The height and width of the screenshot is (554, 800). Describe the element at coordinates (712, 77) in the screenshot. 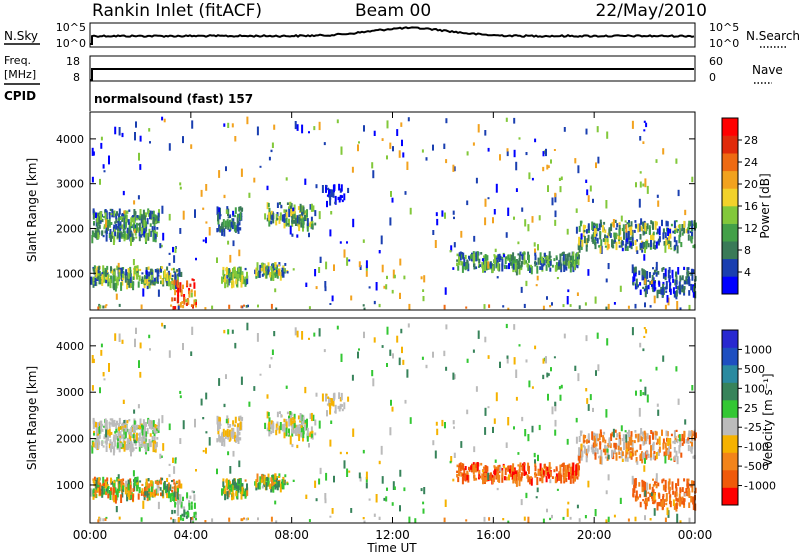

I see `nave-tick-bottom: 0` at that location.